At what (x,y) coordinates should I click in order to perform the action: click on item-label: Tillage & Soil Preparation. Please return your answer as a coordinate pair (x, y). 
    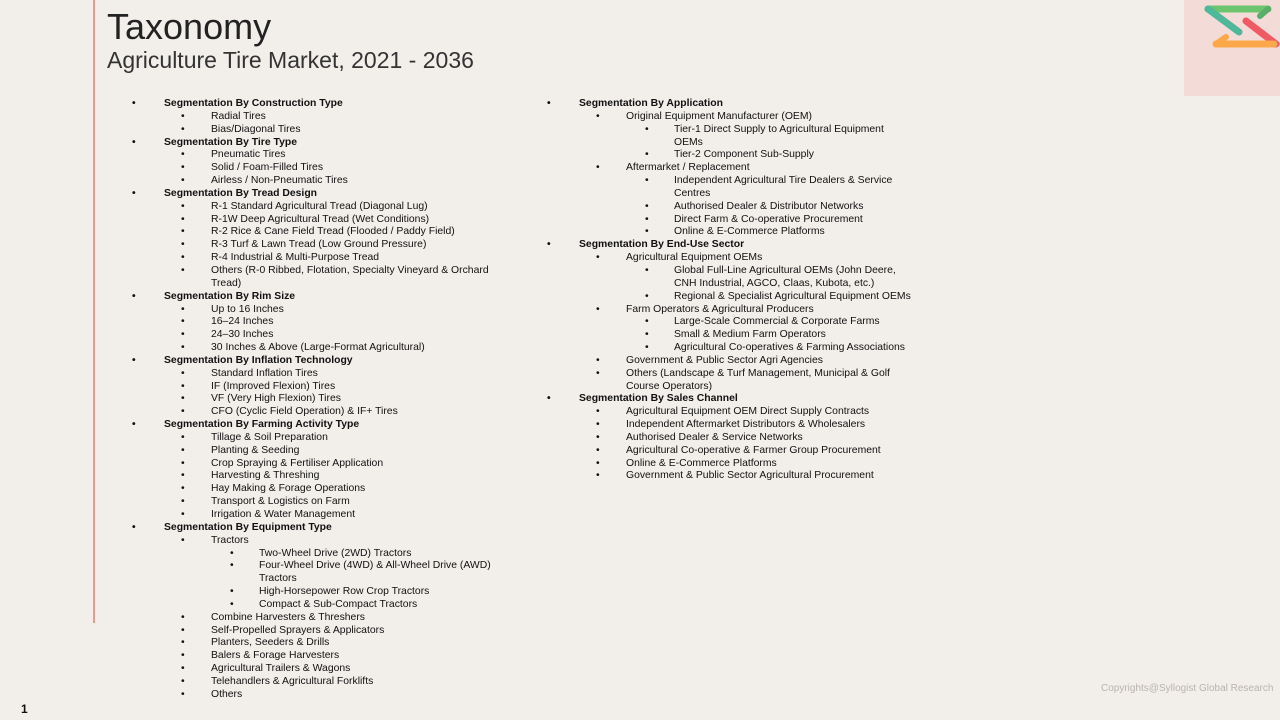
    Looking at the image, I should click on (269, 437).